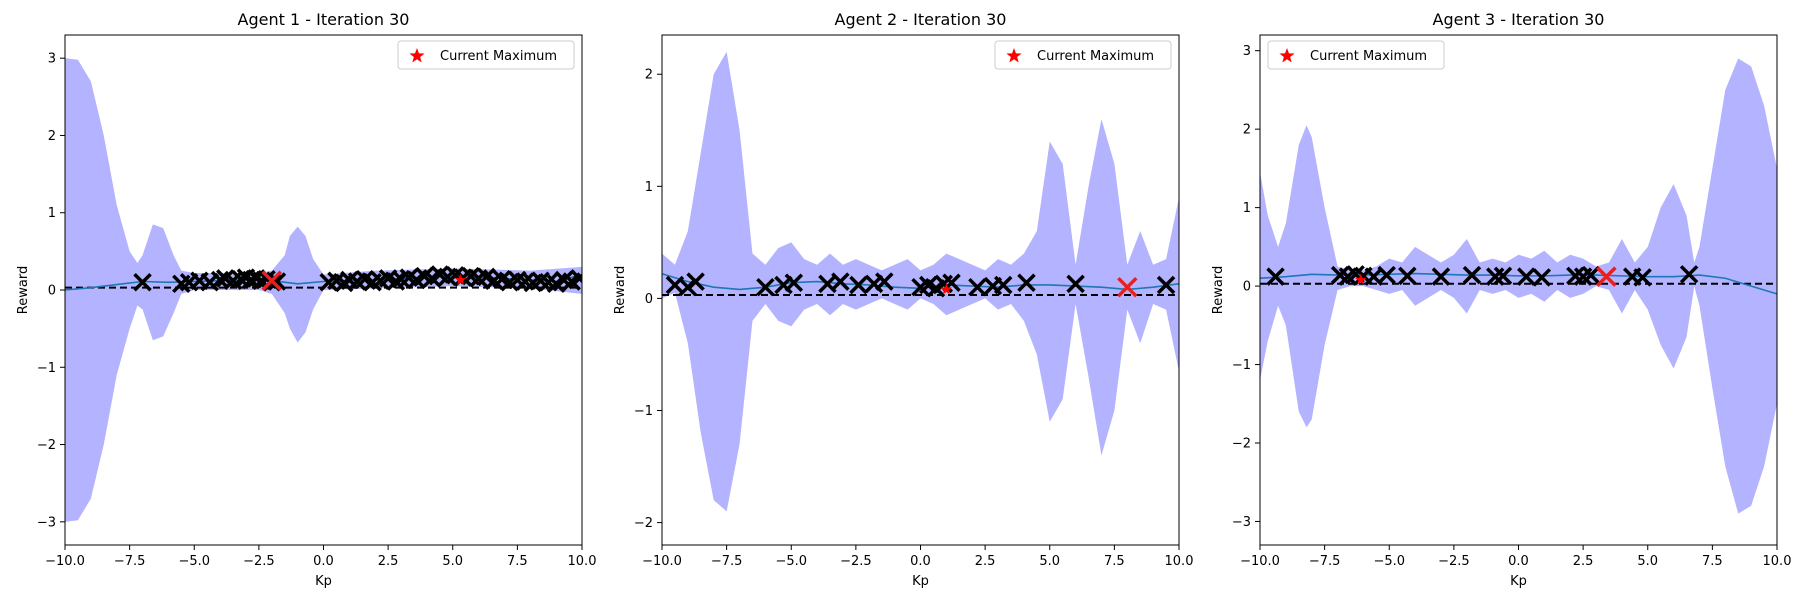  Describe the element at coordinates (324, 19) in the screenshot. I see `chart-title: Agent 1 - Iteration 30` at that location.